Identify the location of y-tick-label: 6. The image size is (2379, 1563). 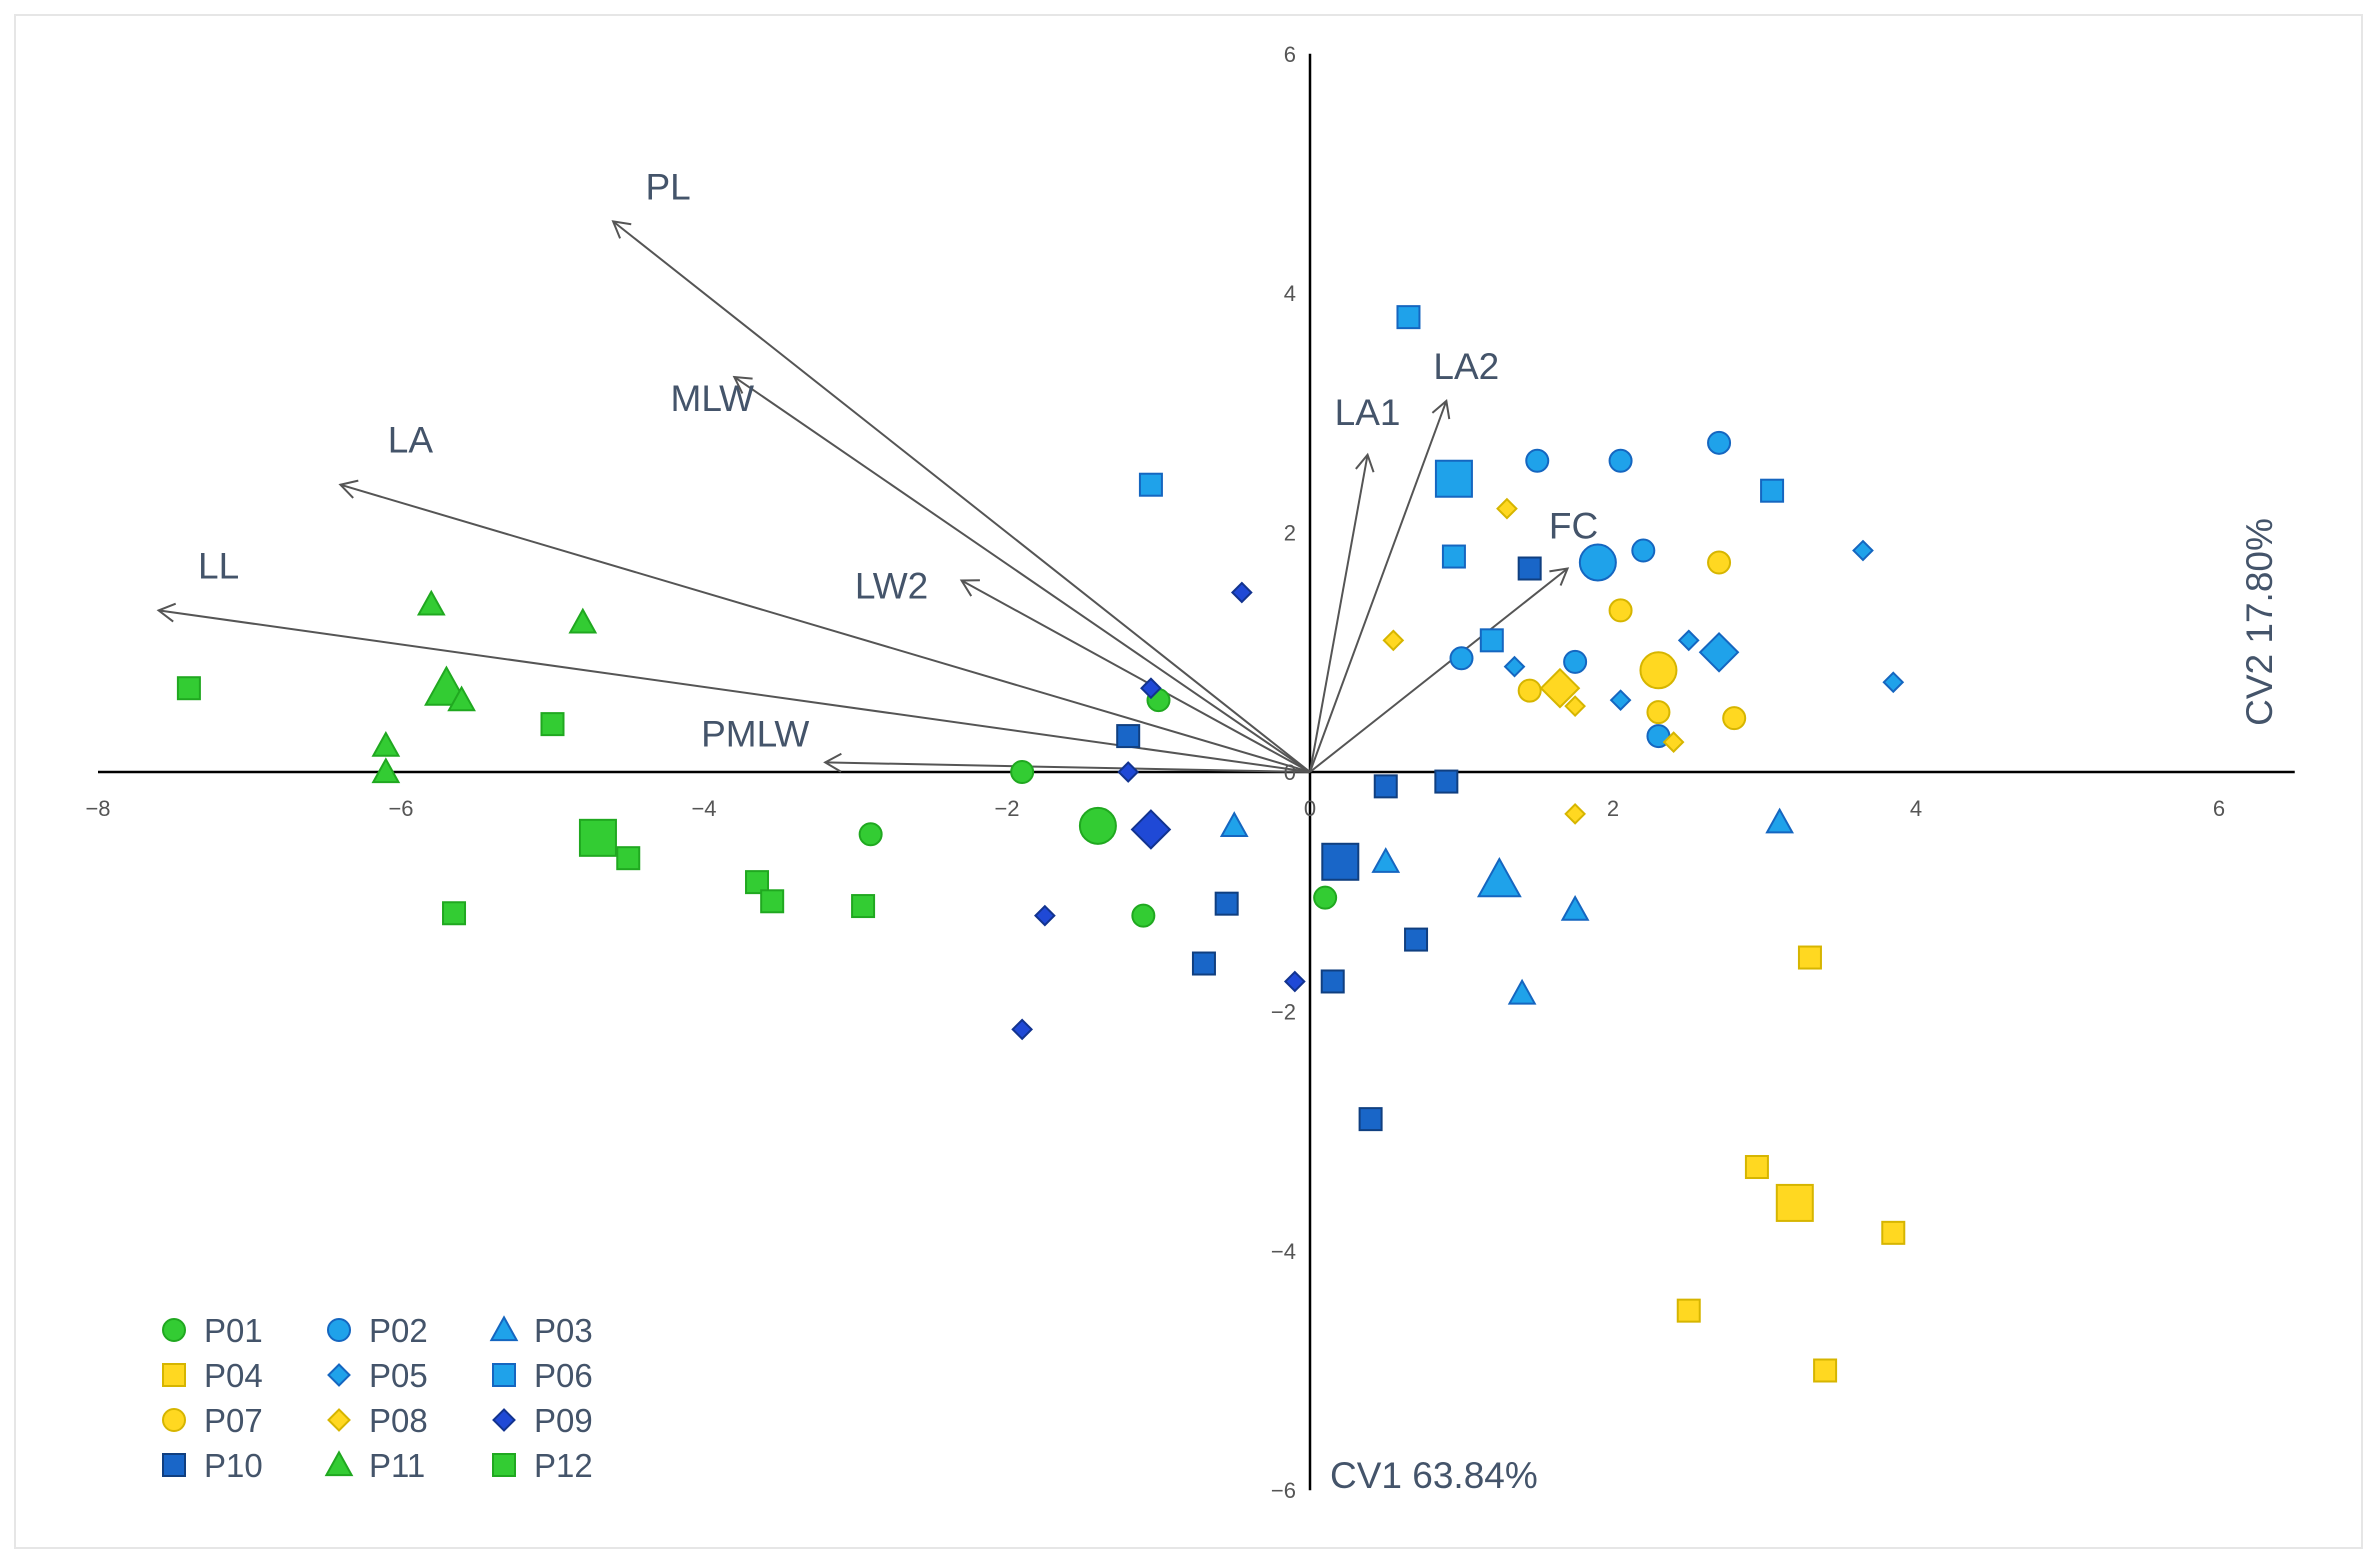
(1290, 54).